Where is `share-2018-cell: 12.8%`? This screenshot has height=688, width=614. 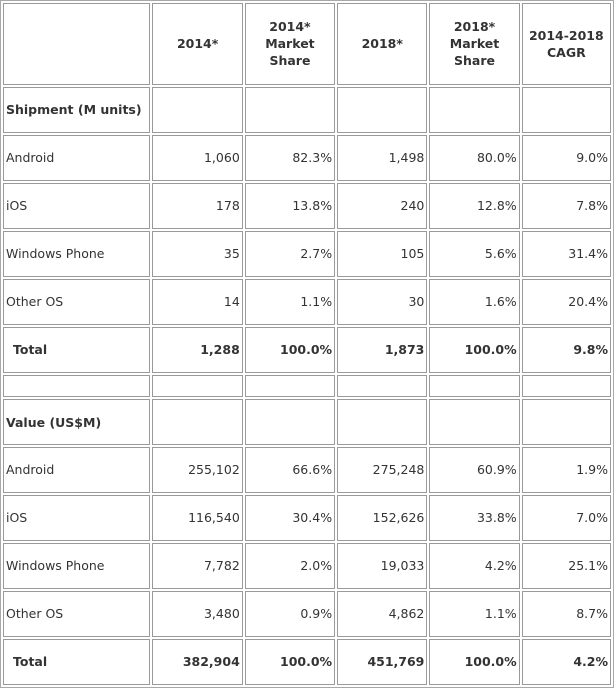
share-2018-cell: 12.8% is located at coordinates (474, 205).